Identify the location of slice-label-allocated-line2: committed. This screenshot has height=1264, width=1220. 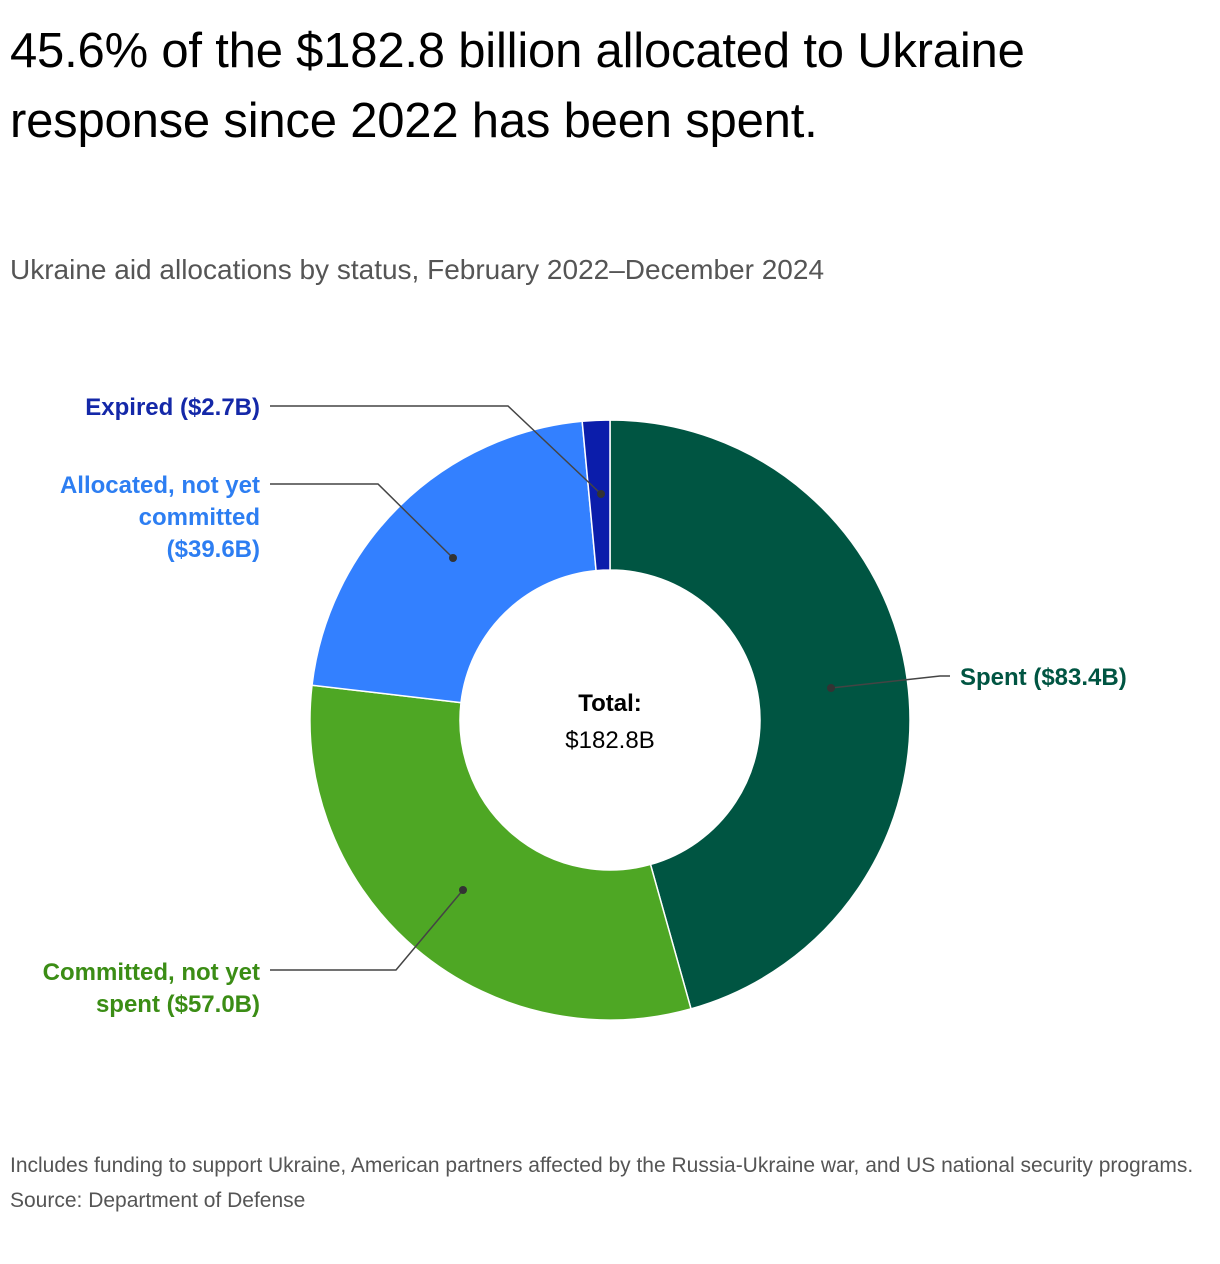
(199, 517).